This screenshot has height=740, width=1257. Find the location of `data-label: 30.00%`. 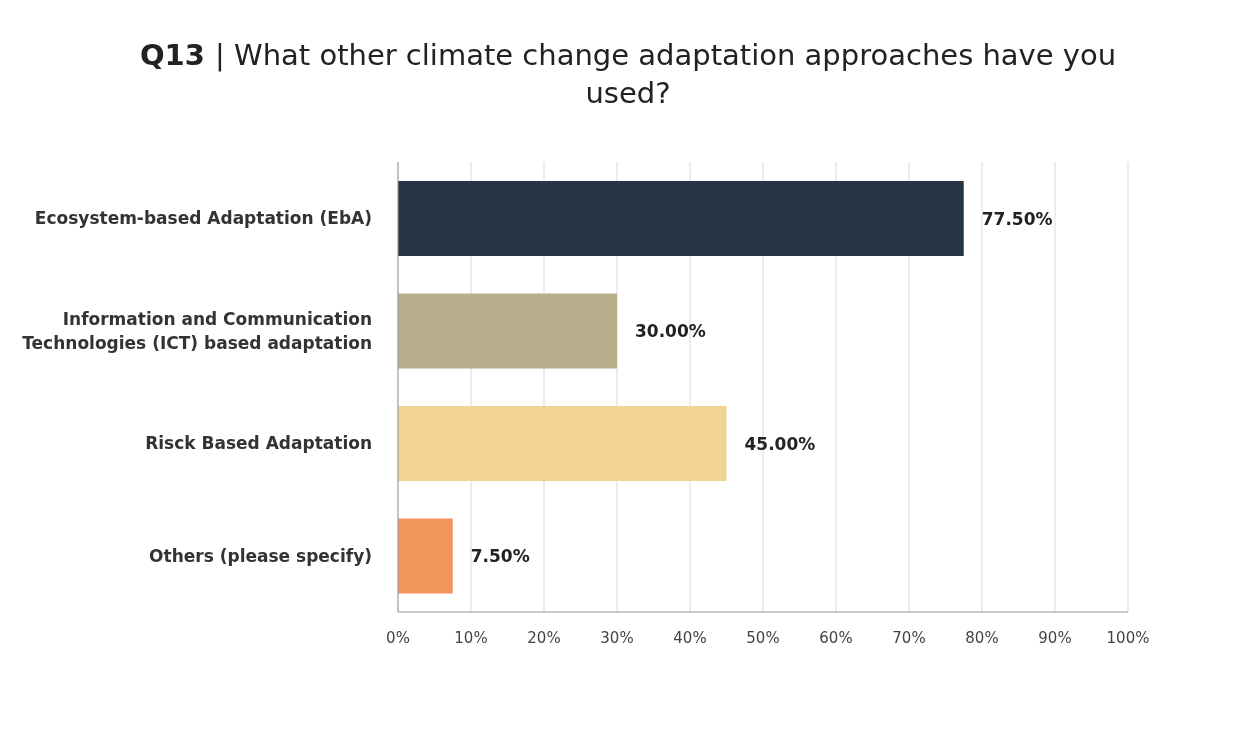

data-label: 30.00% is located at coordinates (670, 331).